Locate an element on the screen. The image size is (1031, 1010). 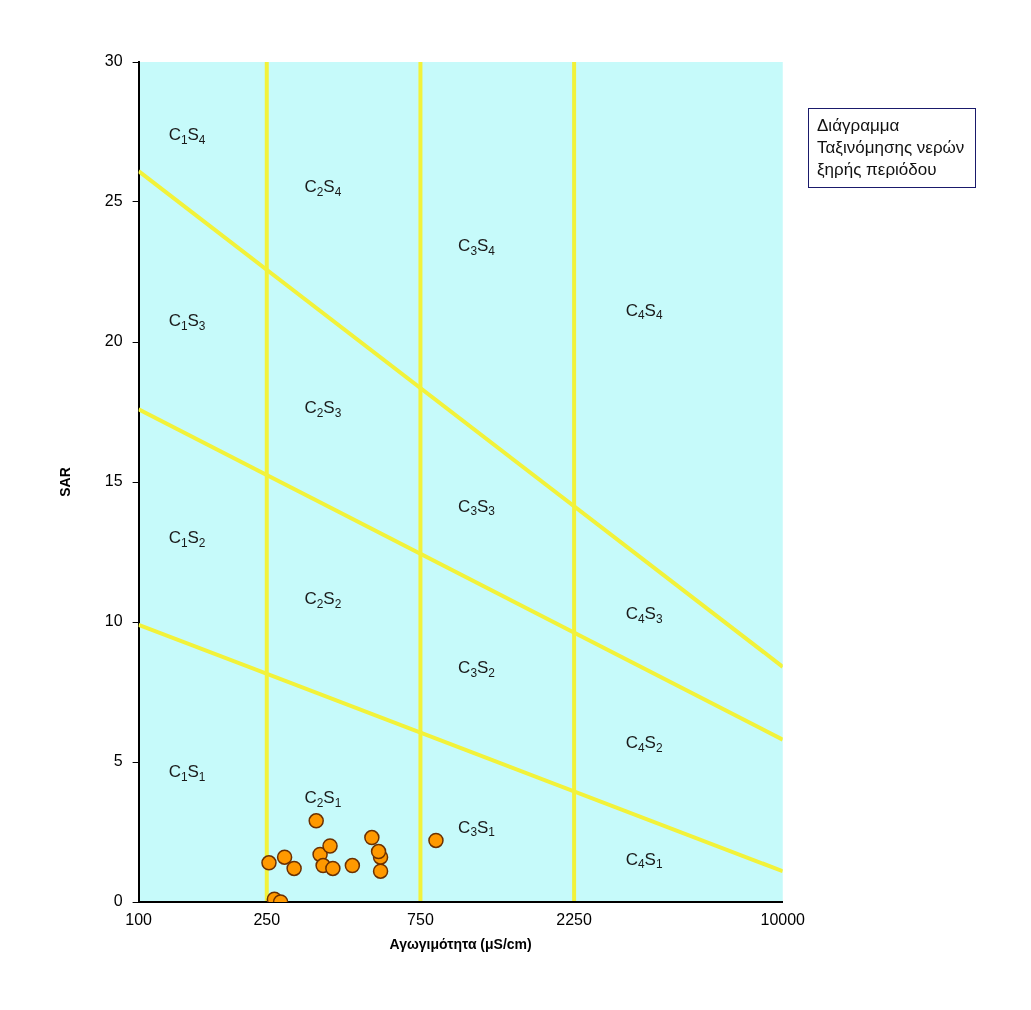
y-tick-label: 15 is located at coordinates (113, 481).